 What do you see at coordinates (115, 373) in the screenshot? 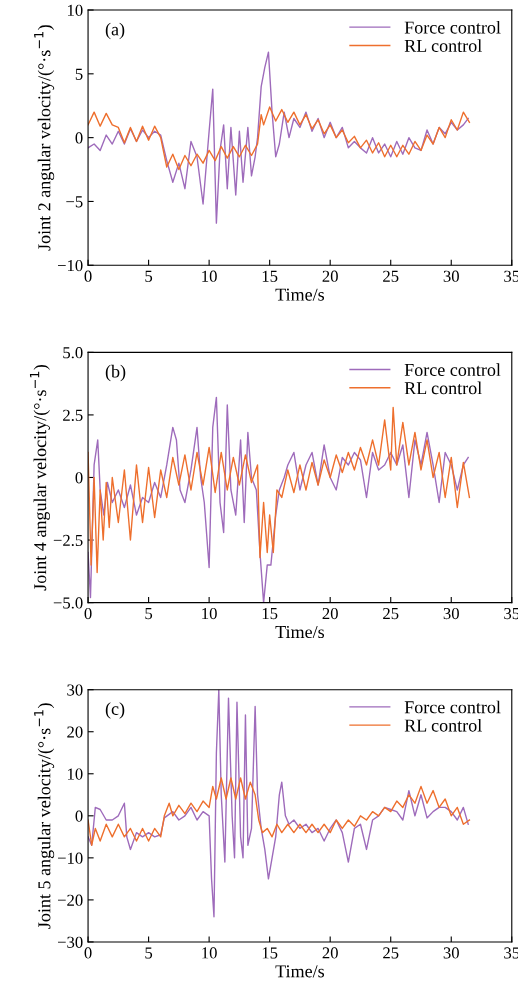
I see `annotation: (b)` at bounding box center [115, 373].